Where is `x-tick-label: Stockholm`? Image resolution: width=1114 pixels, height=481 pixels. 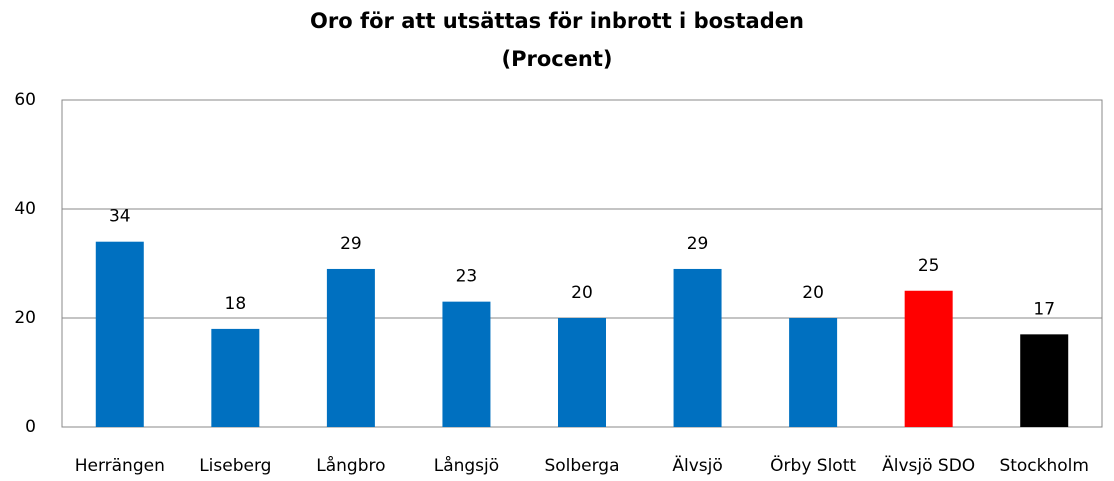 x-tick-label: Stockholm is located at coordinates (1044, 466).